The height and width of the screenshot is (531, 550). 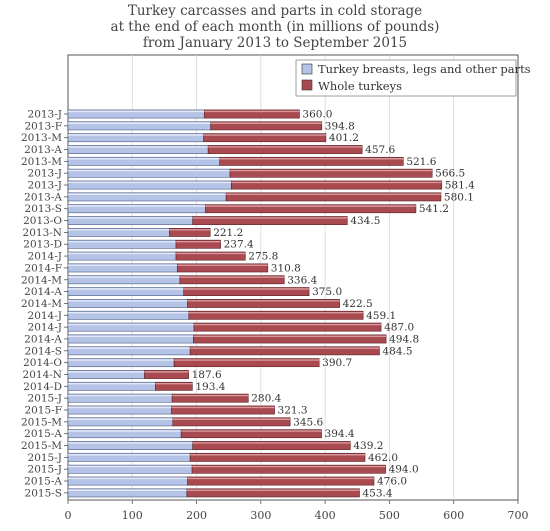 What do you see at coordinates (286, 268) in the screenshot?
I see `value-label: 310.8` at bounding box center [286, 268].